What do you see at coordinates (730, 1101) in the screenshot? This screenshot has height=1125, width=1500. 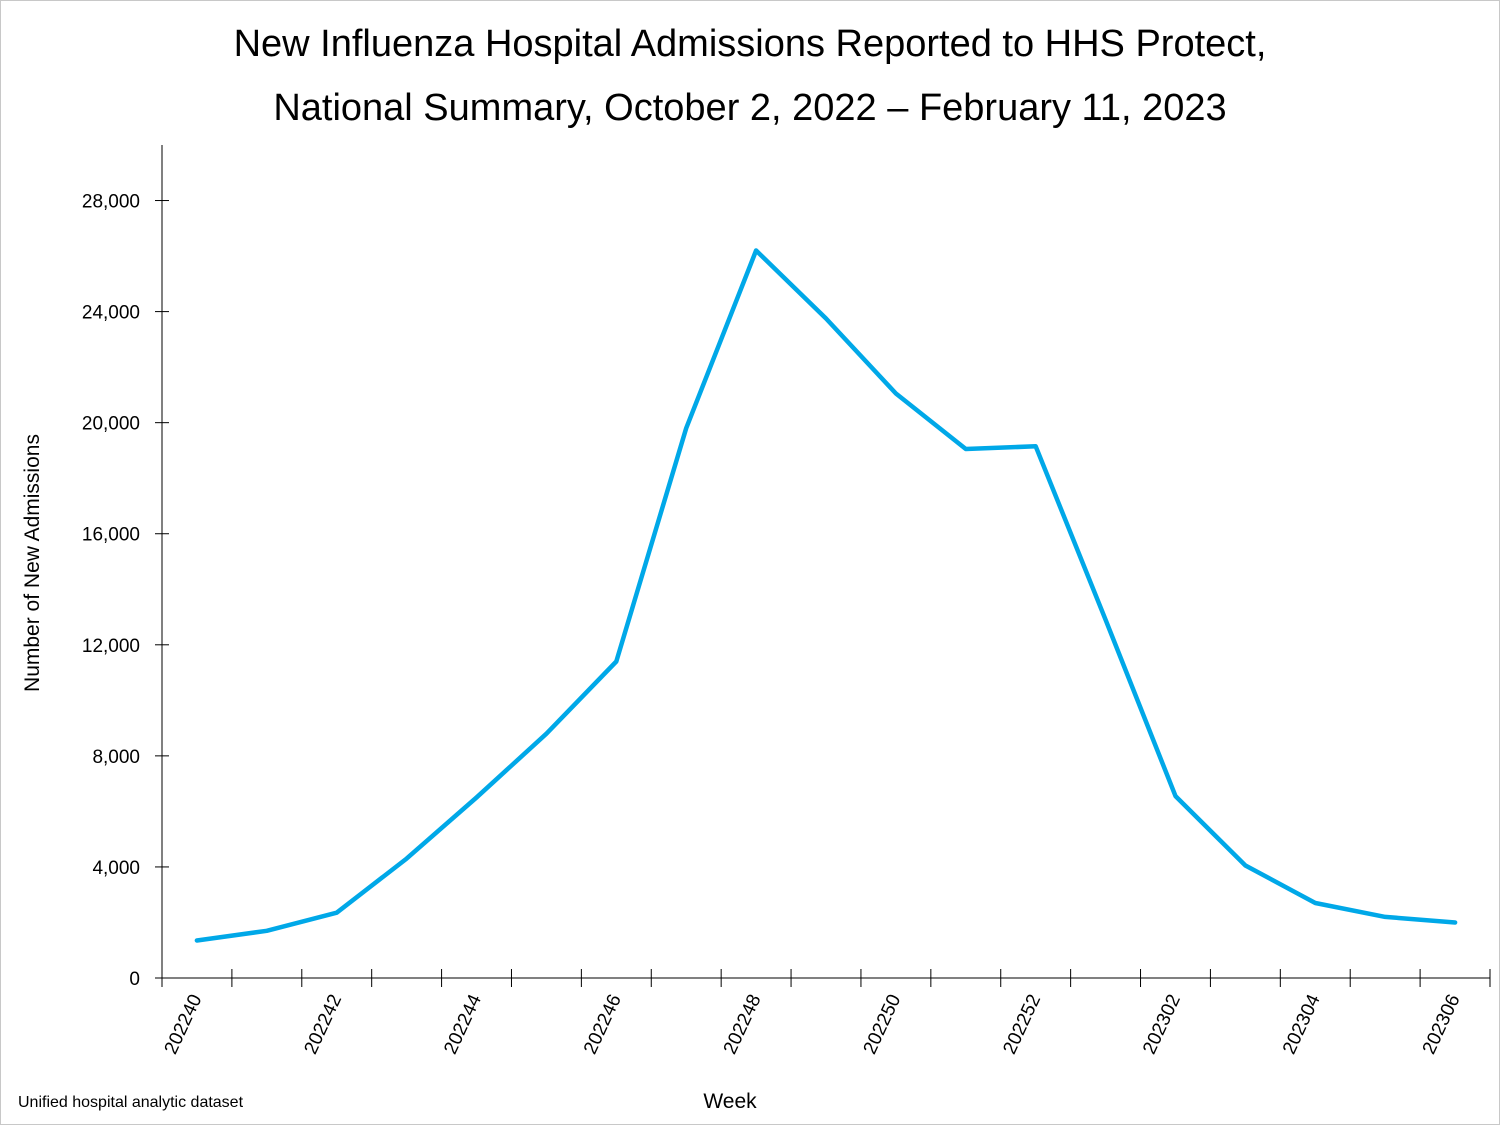 I see `x-axis-label: Week` at bounding box center [730, 1101].